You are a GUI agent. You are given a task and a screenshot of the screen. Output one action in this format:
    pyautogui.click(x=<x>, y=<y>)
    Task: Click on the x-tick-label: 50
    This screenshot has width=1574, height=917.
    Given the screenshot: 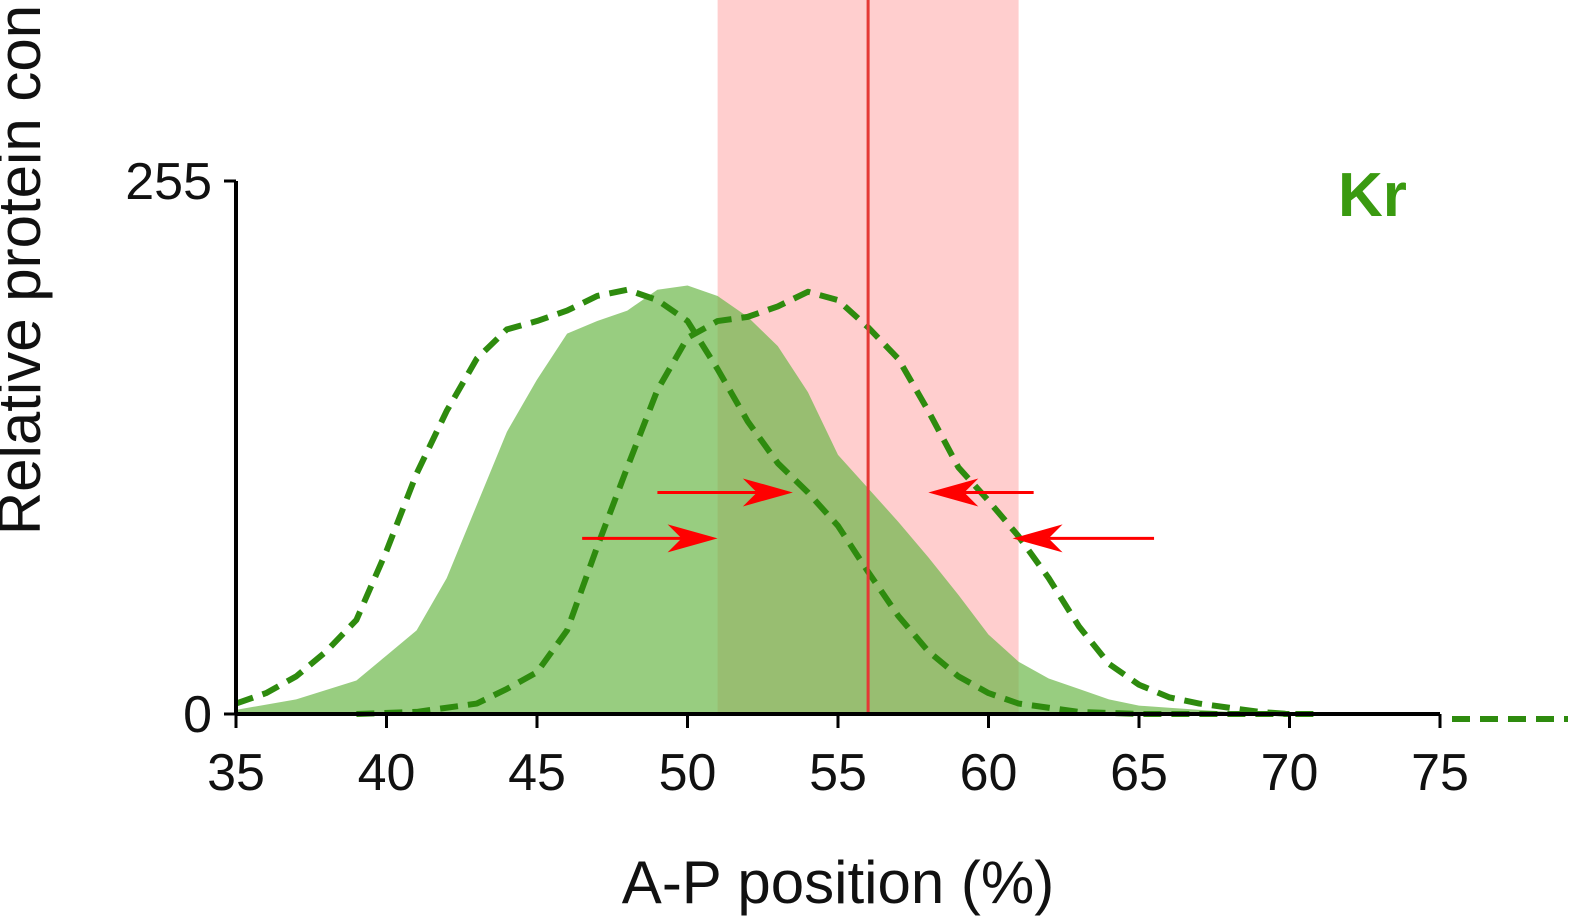 What is the action you would take?
    pyautogui.click(x=688, y=773)
    